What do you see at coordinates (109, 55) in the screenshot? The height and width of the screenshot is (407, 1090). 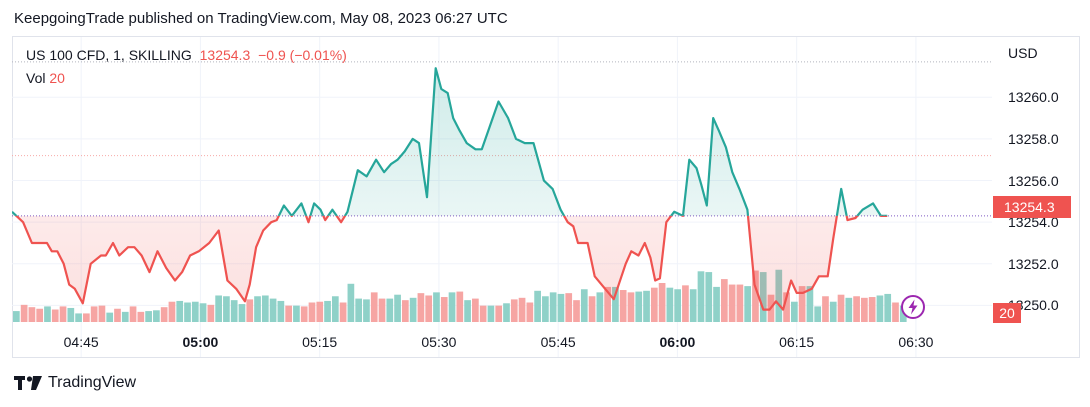 I see `symbol-label: US 100 CFD, 1, SKILLING` at bounding box center [109, 55].